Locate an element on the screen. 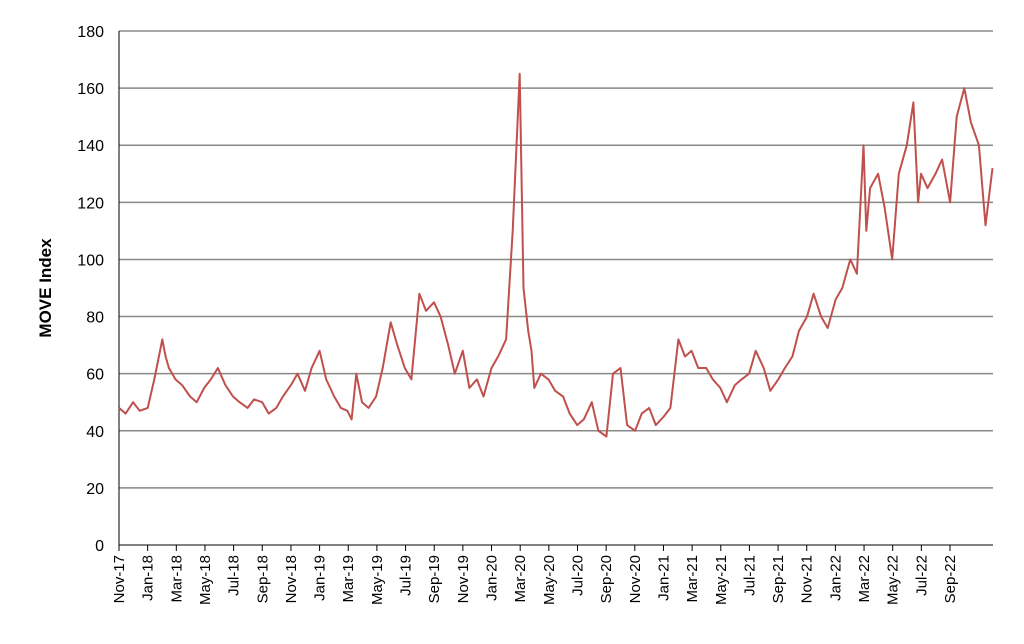 Image resolution: width=1024 pixels, height=644 pixels. y-tick-label: 160 is located at coordinates (90, 89).